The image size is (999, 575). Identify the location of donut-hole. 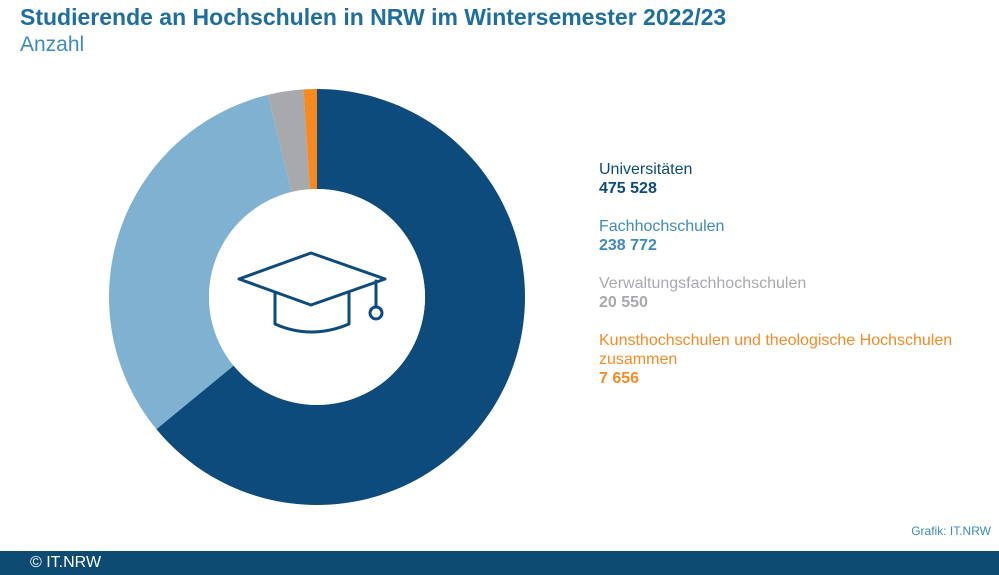
(317, 297).